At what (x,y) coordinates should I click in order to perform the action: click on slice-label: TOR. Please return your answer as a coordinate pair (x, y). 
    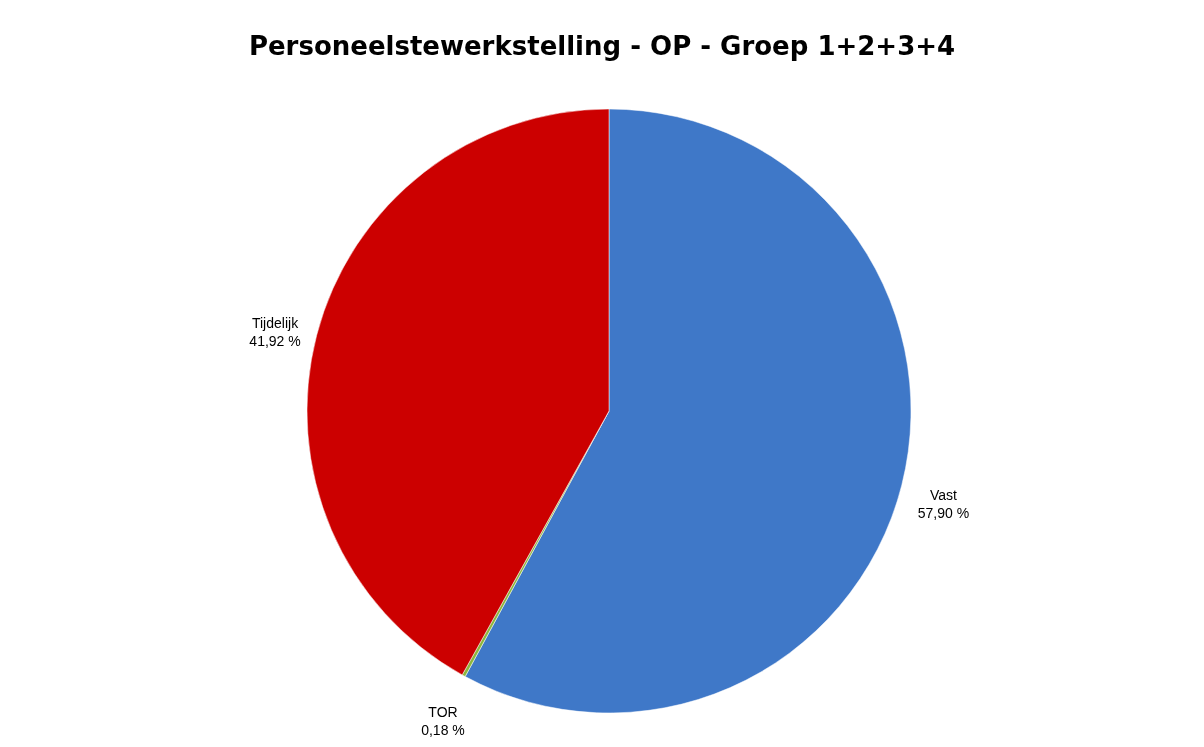
    Looking at the image, I should click on (443, 712).